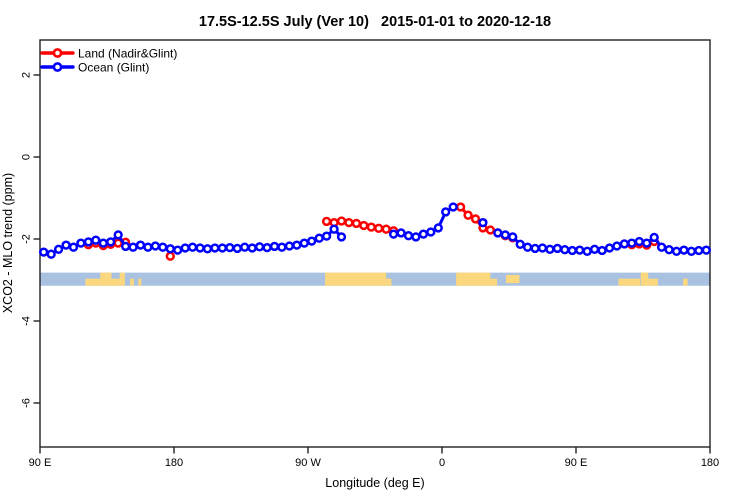  What do you see at coordinates (27, 75) in the screenshot?
I see `y-tick-label: 2` at bounding box center [27, 75].